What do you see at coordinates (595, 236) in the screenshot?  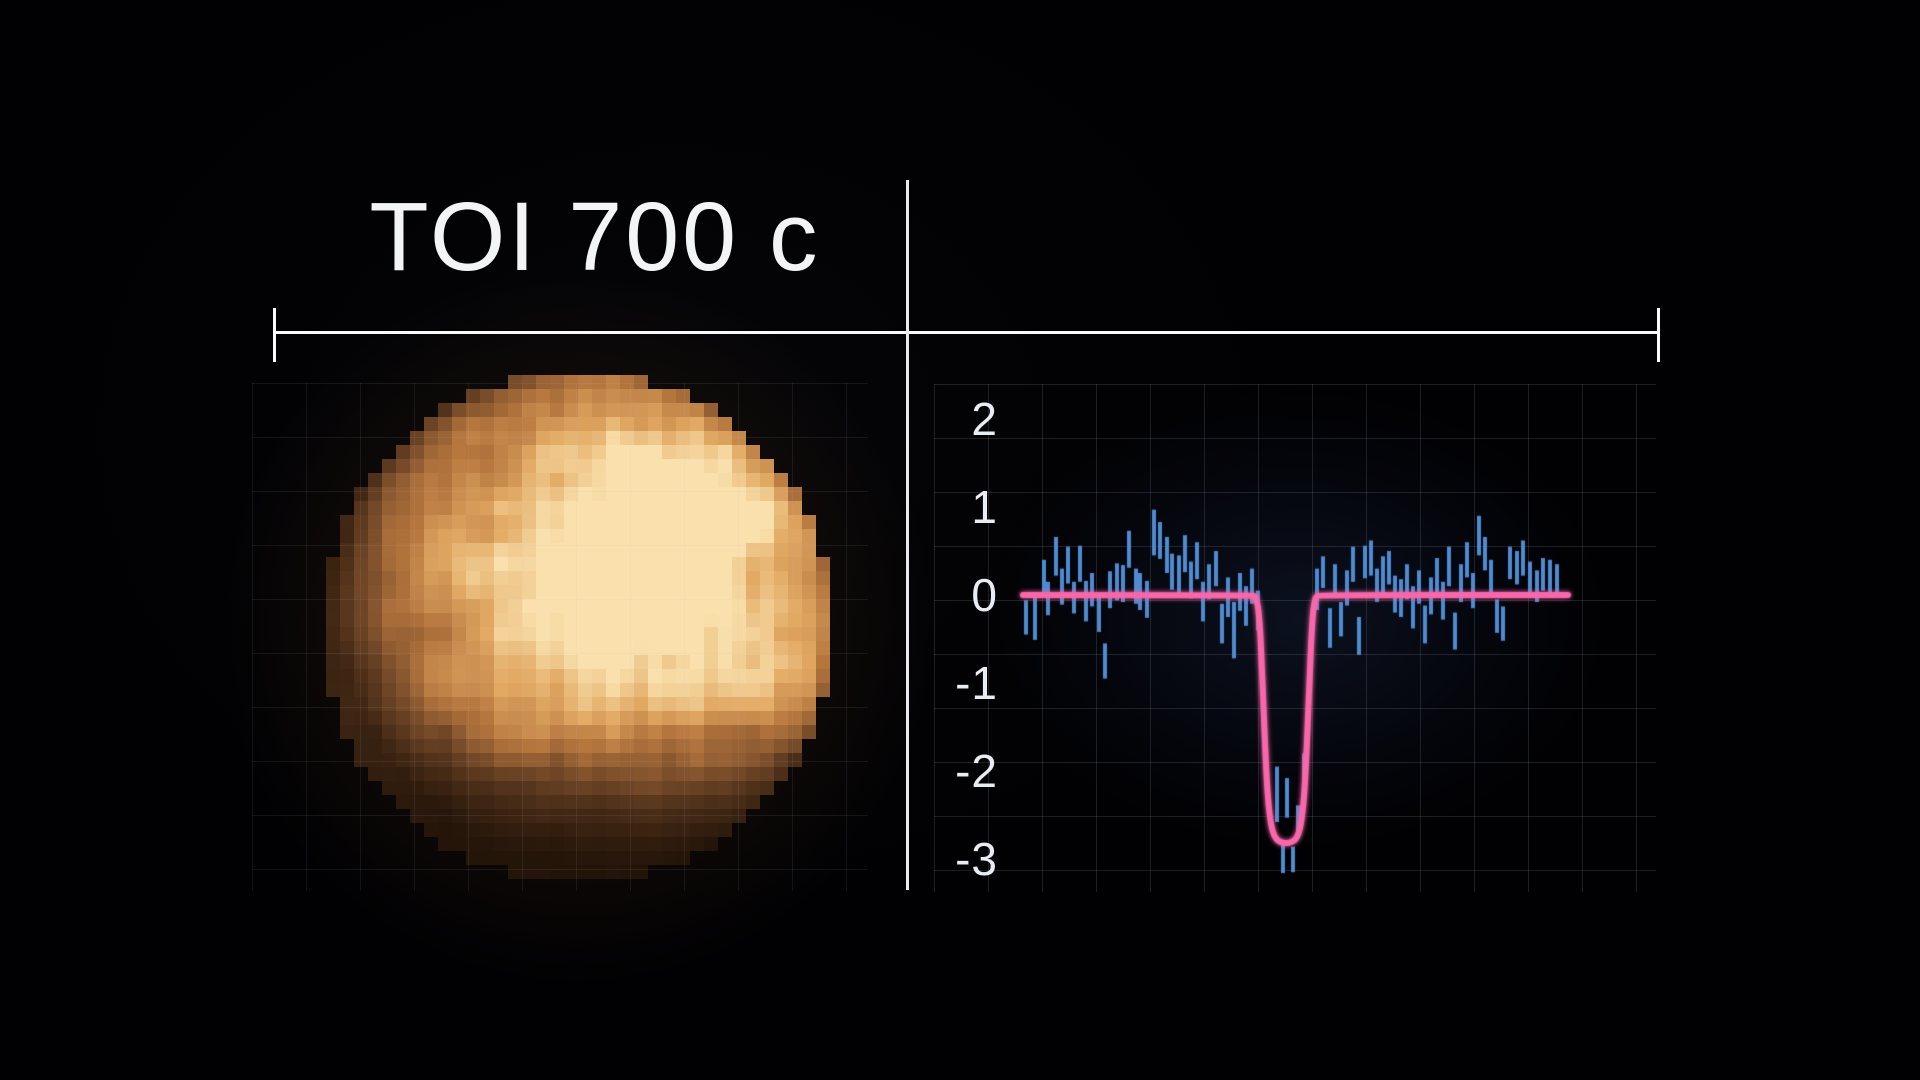 I see `planet-title: TOI 700 c` at bounding box center [595, 236].